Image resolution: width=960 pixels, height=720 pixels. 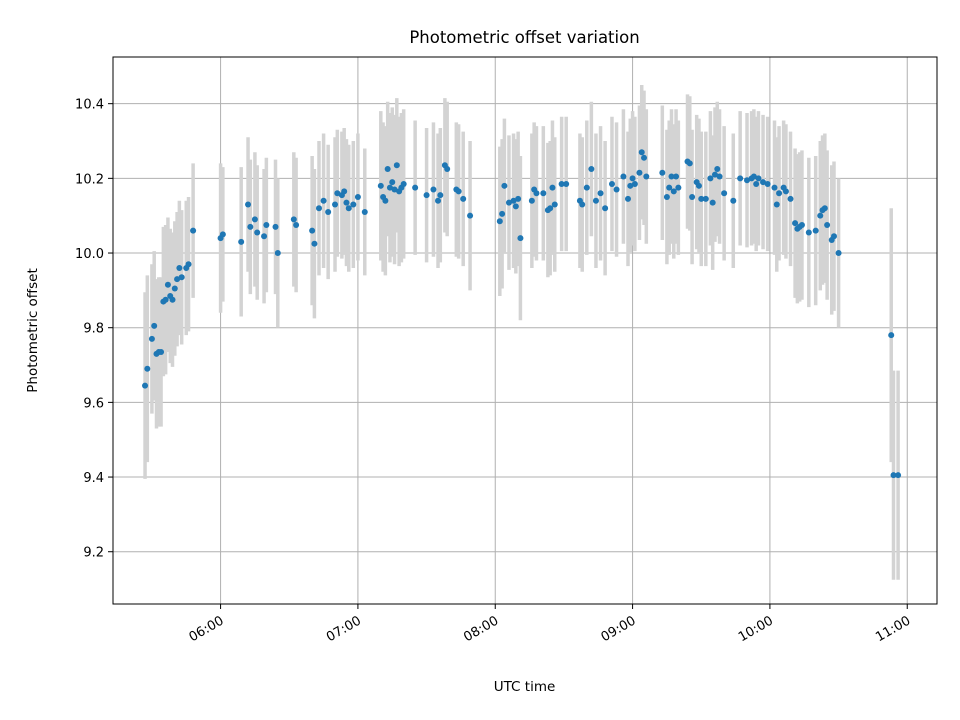 I want to click on chart-title: Photometric offset variation, so click(x=524, y=37).